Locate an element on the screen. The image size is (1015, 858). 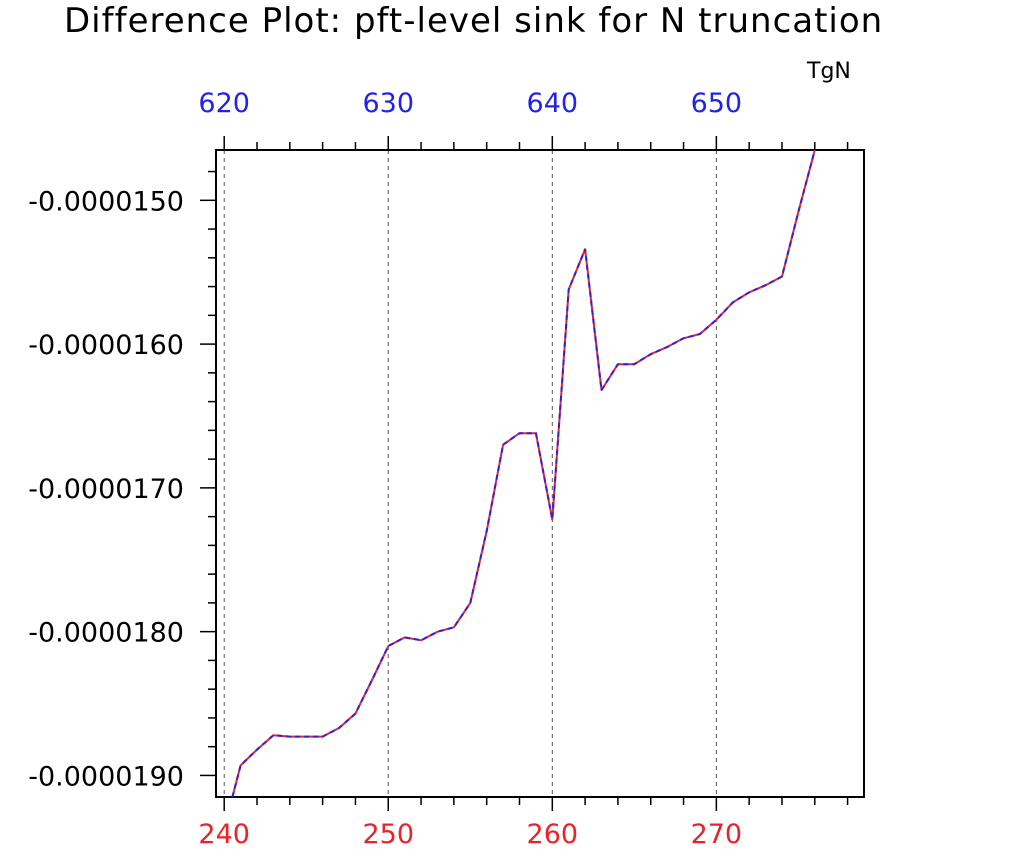
top-axis-tick-labels: 620 630 640 650 is located at coordinates (470, 103).